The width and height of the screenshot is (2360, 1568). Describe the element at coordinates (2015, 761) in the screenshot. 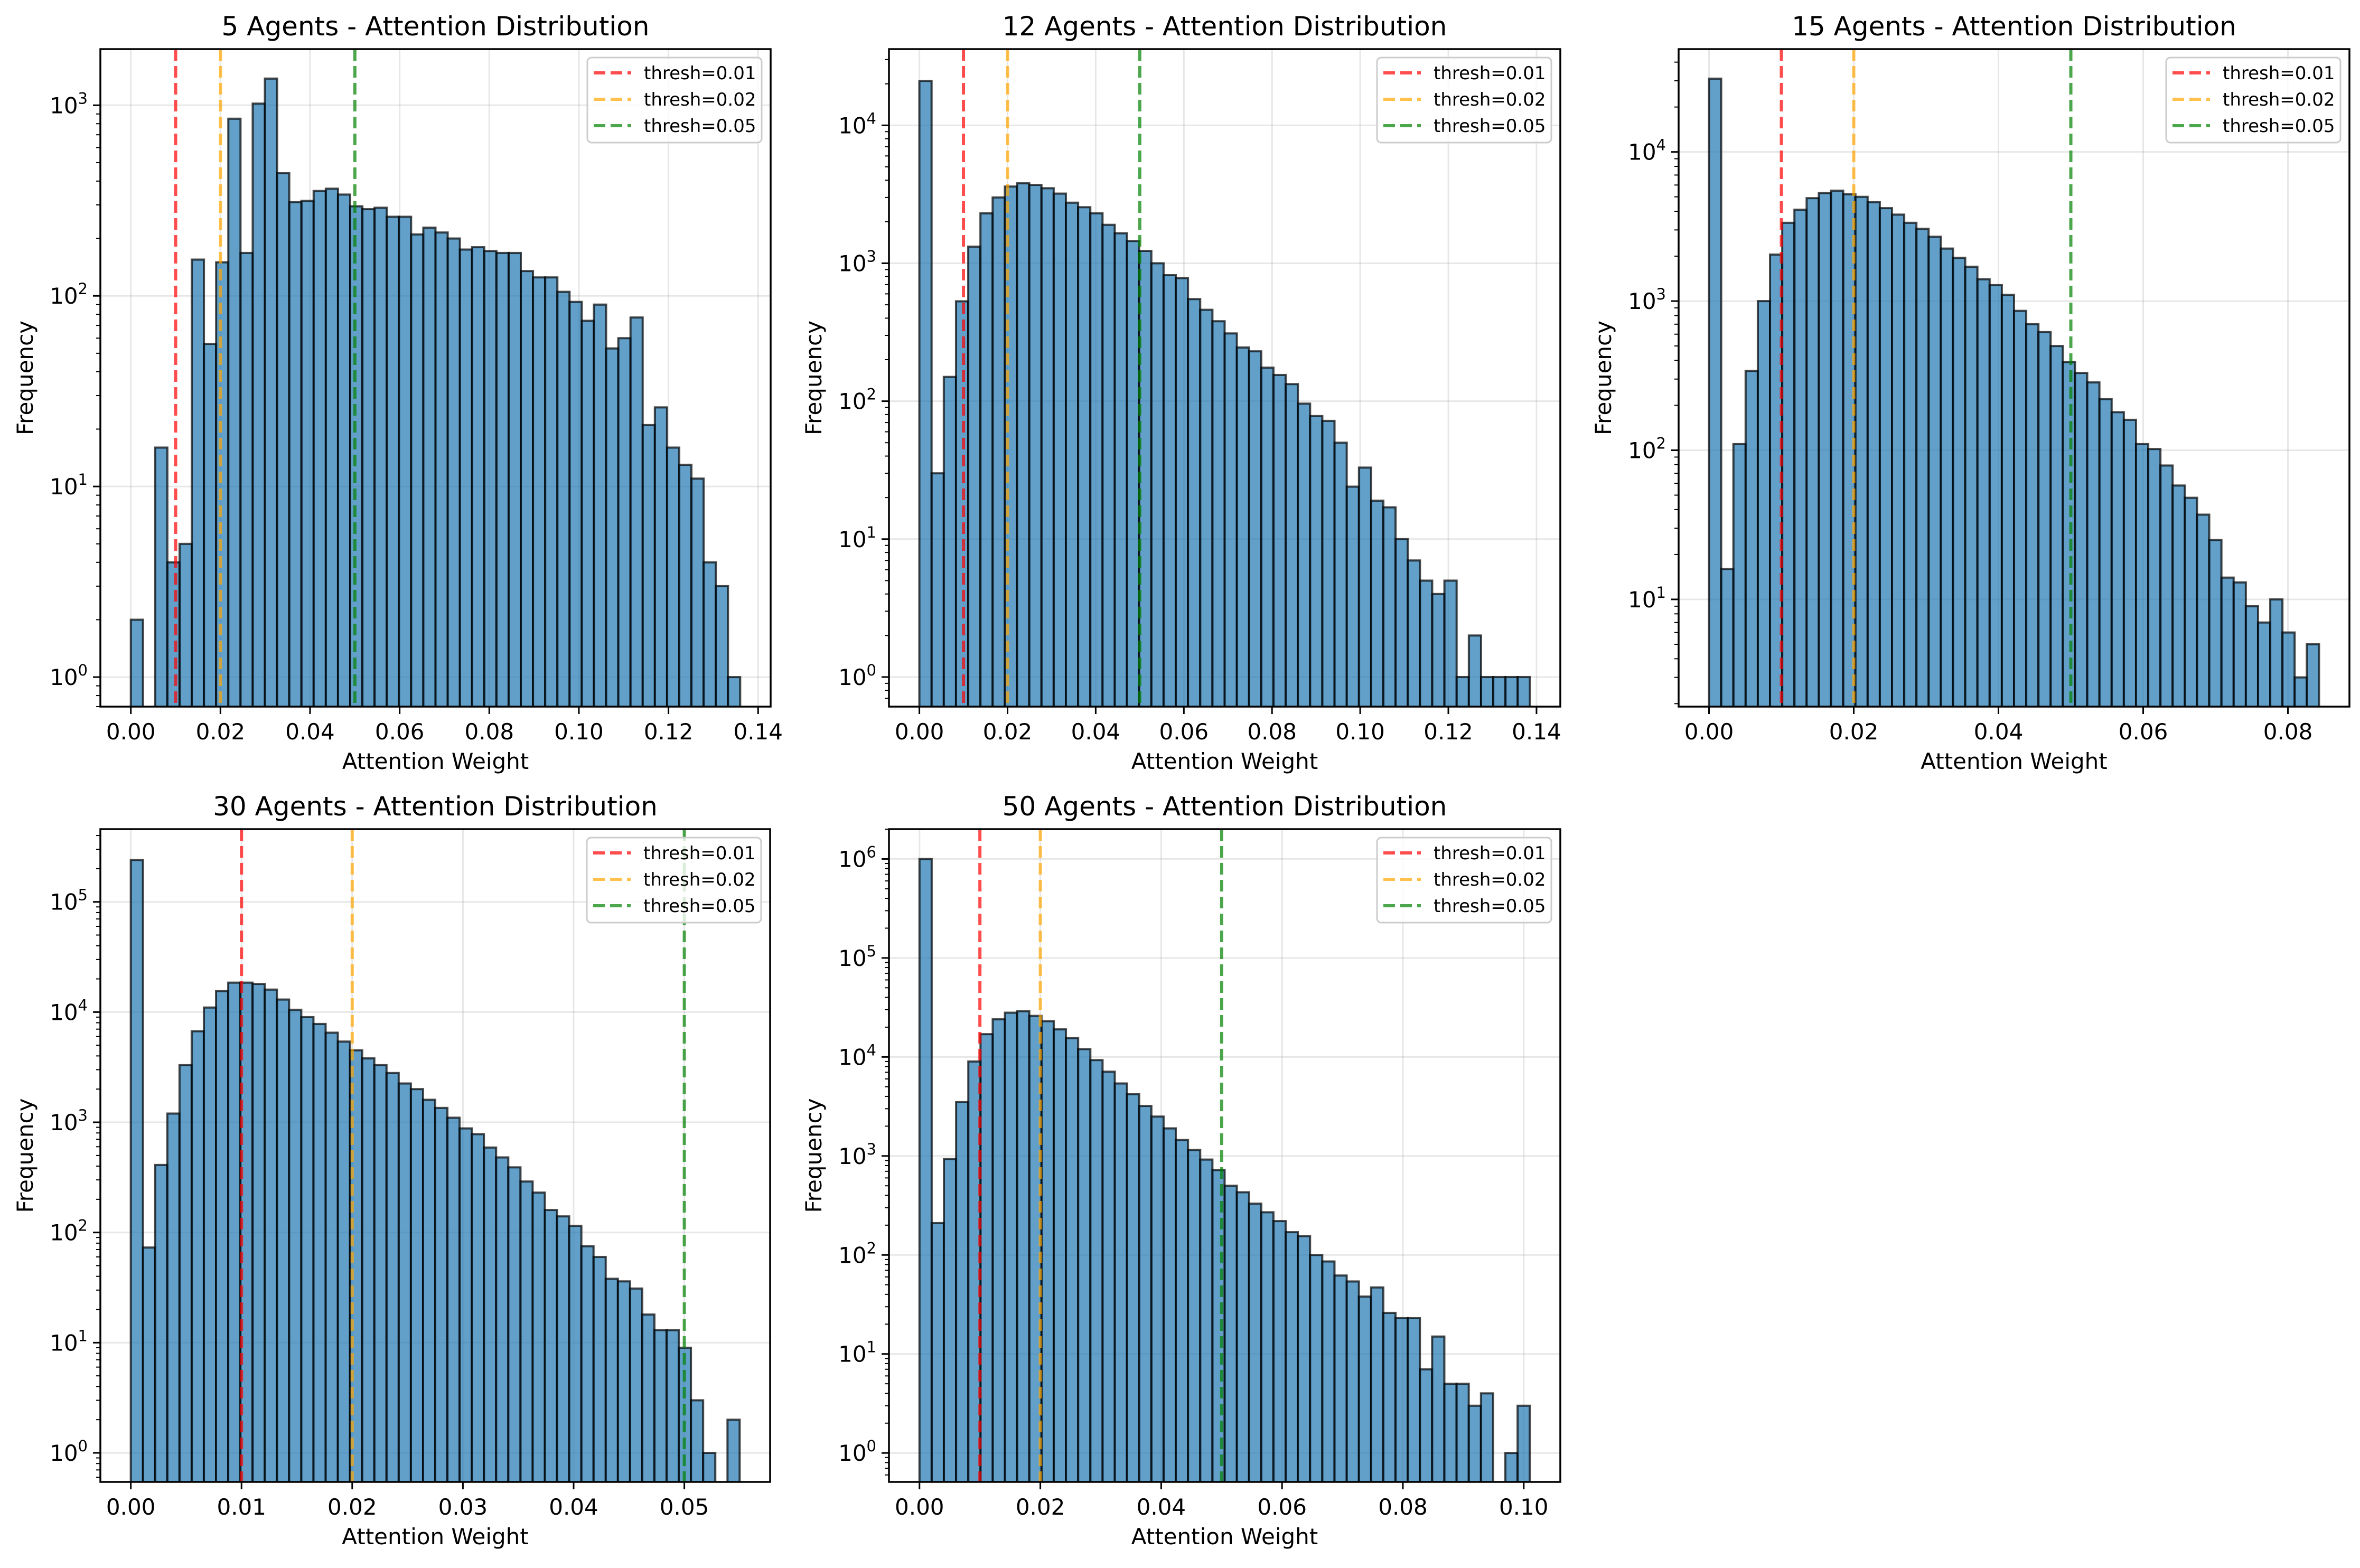

I see `x-axis-label: Attention Weight` at that location.